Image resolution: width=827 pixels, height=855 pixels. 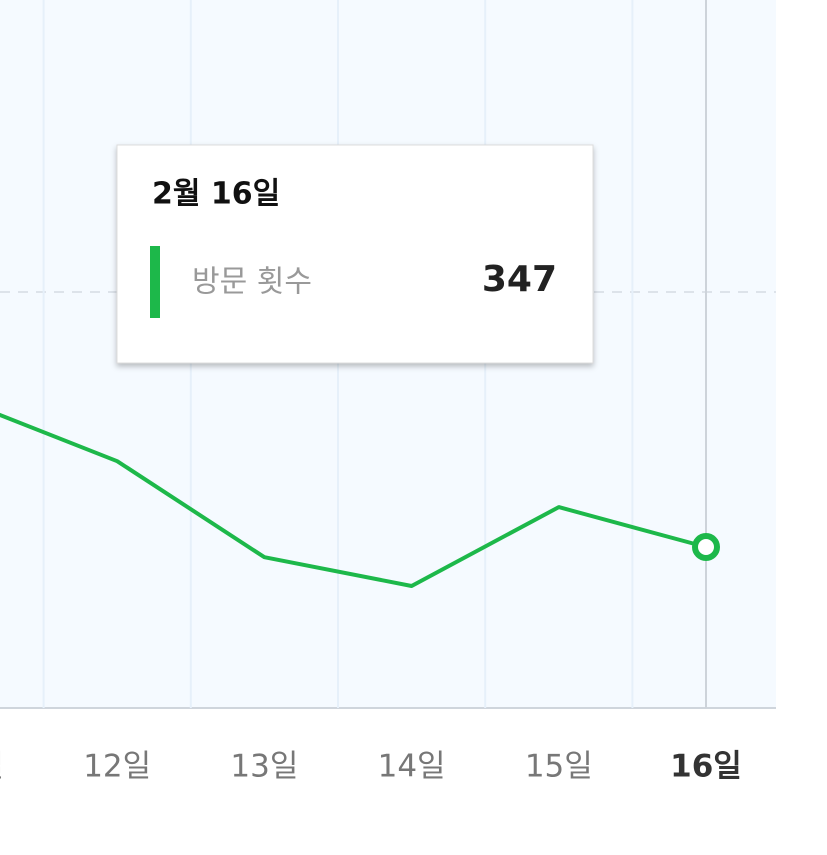 I want to click on x-tick-label: 15일, so click(x=559, y=767).